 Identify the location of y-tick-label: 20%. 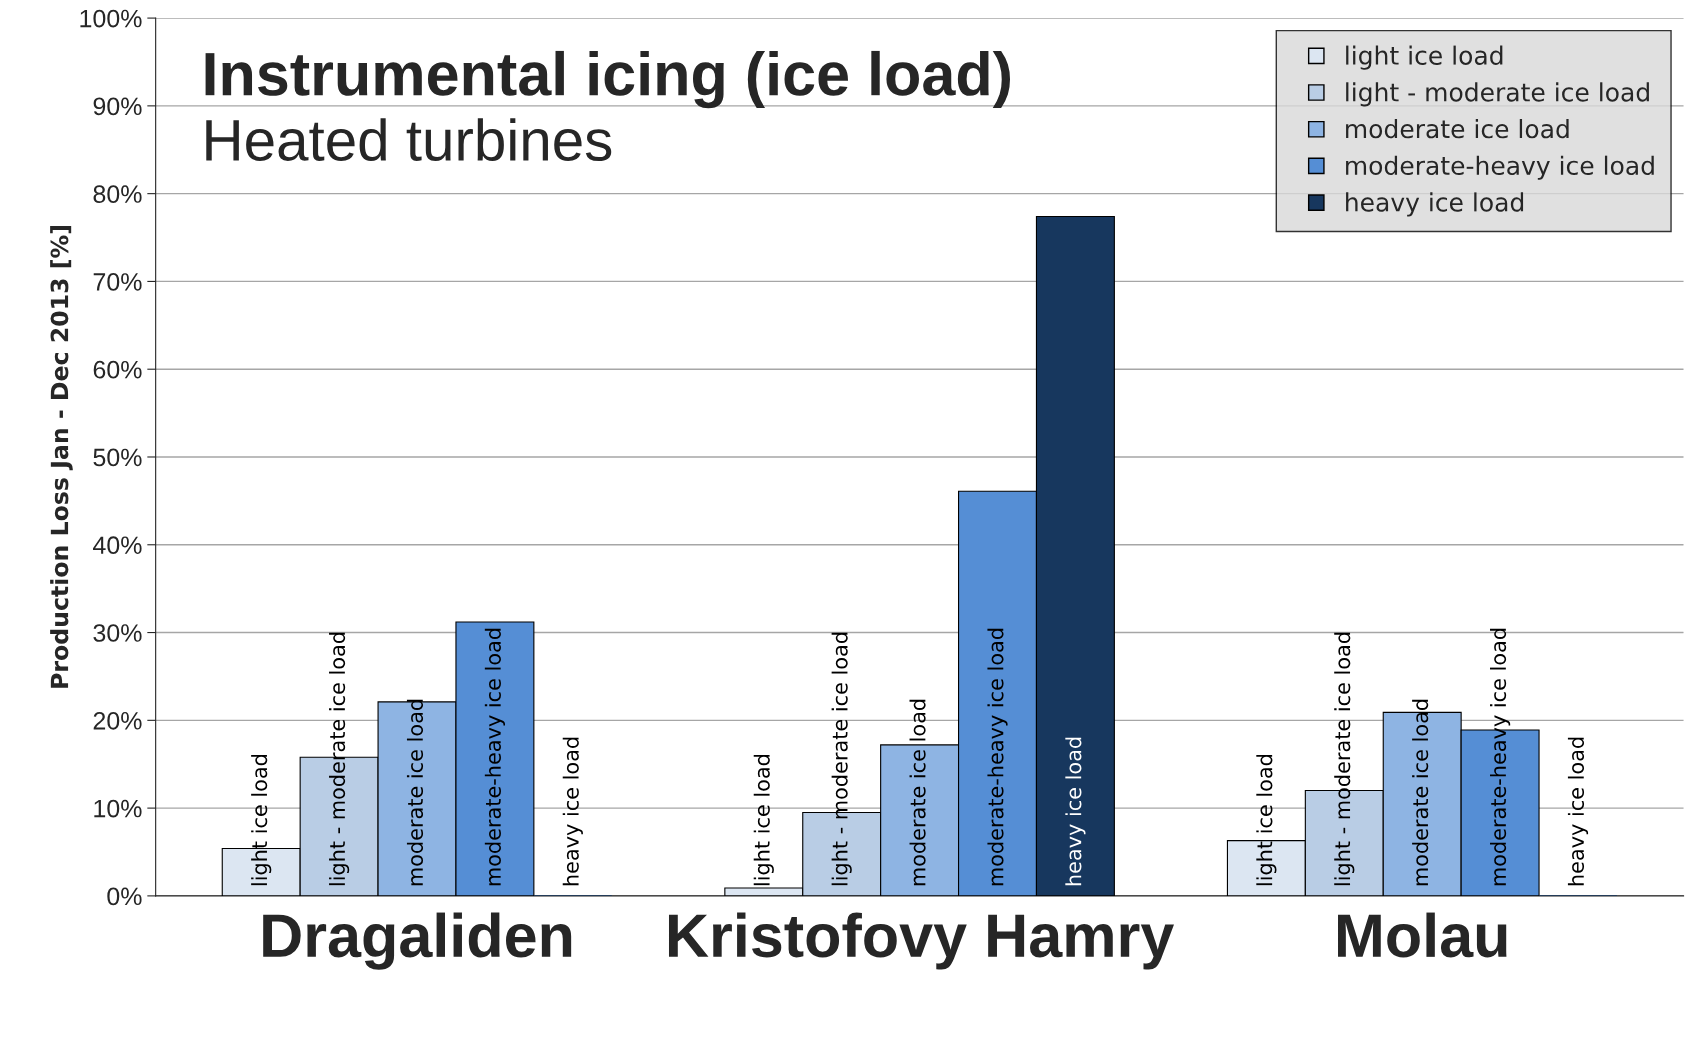
(117, 720).